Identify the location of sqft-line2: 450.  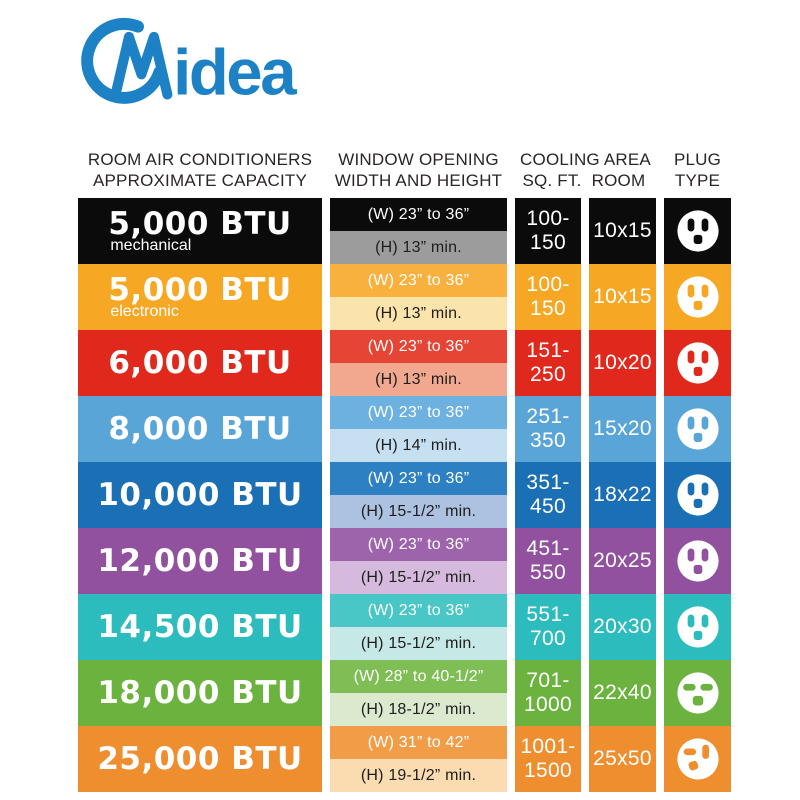
(548, 506).